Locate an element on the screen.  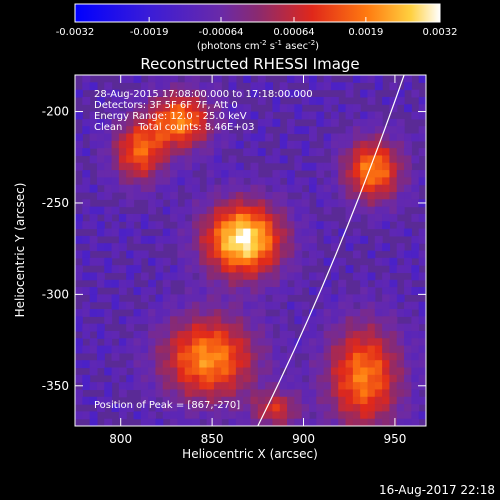
x-tick-label: 800 is located at coordinates (120, 439).